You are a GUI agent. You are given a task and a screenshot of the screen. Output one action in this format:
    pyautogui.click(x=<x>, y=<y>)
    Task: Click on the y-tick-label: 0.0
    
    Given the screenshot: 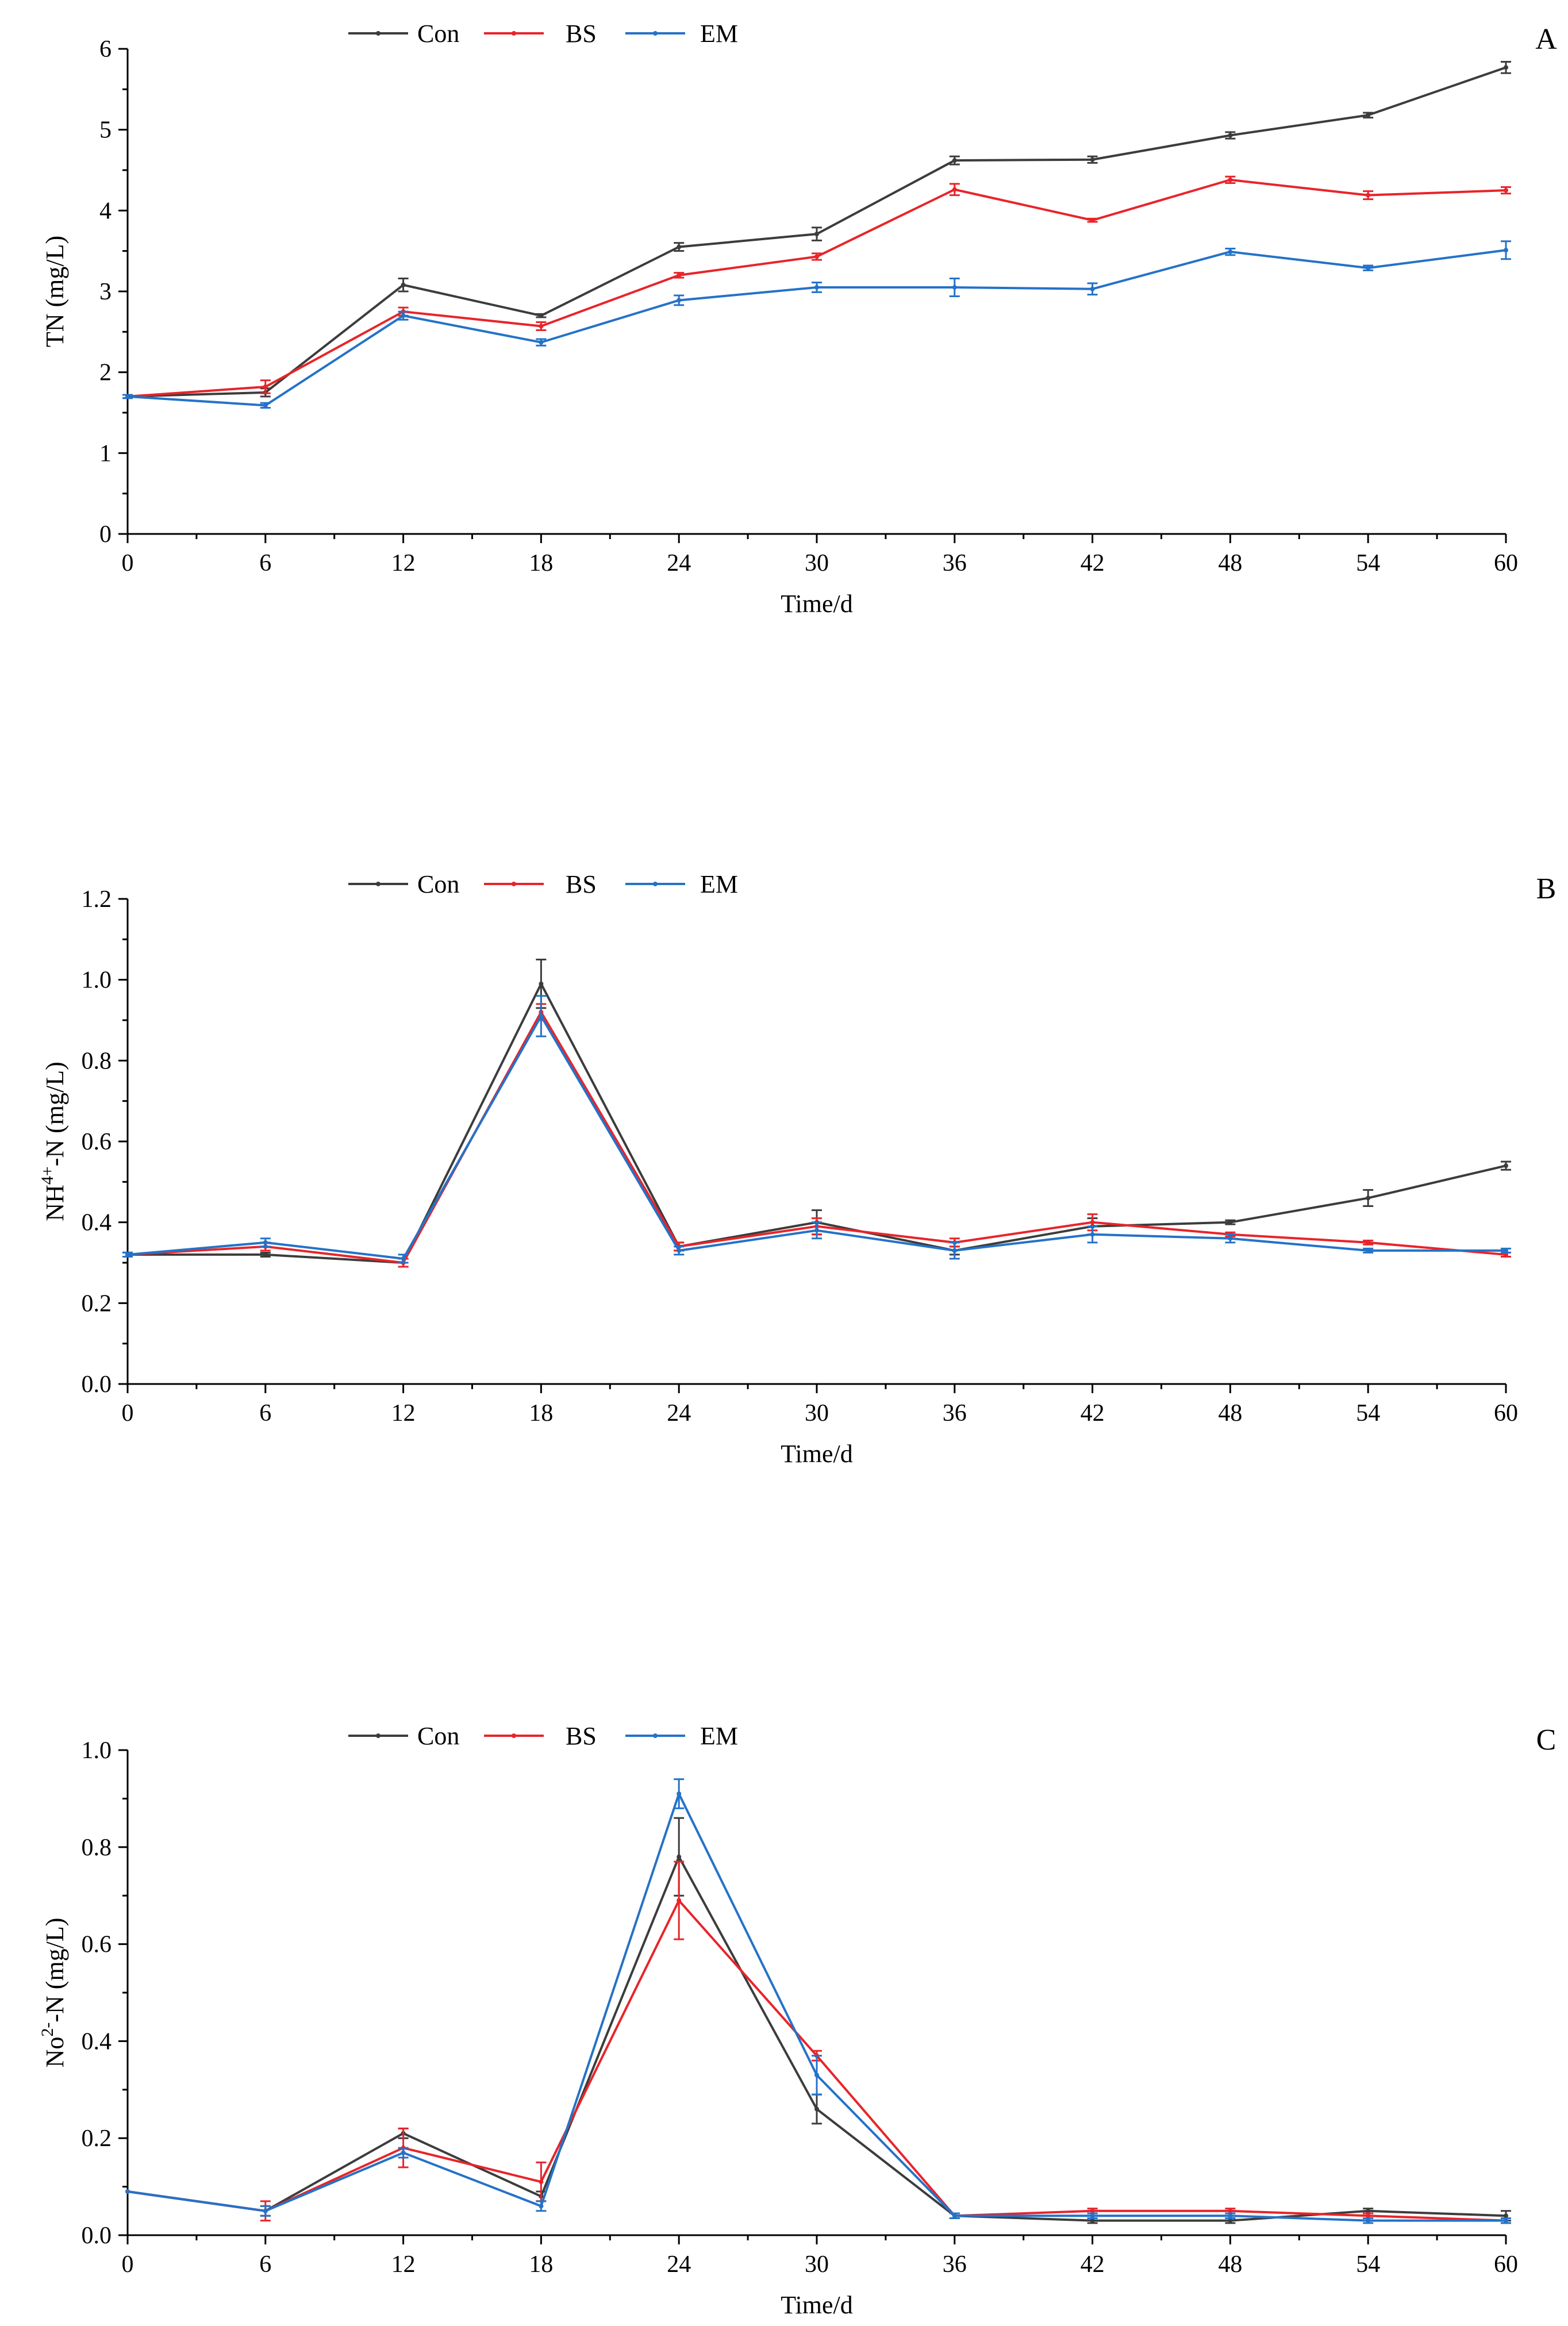 What is the action you would take?
    pyautogui.click(x=97, y=1384)
    